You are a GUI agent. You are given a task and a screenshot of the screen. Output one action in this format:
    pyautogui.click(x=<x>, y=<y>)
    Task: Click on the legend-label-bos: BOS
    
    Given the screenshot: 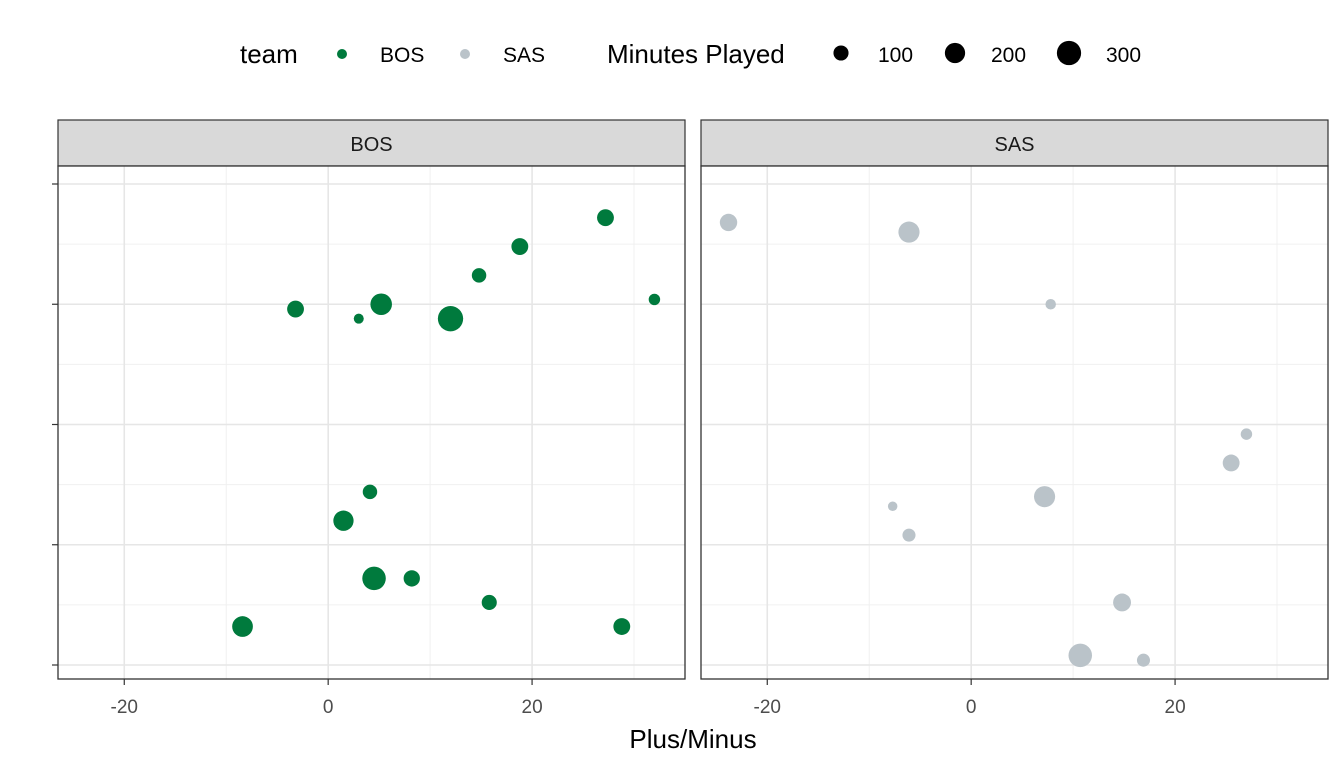 What is the action you would take?
    pyautogui.click(x=402, y=55)
    